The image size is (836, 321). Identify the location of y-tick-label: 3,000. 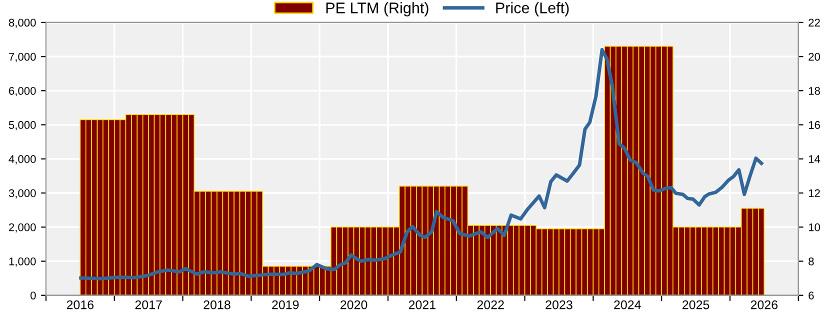
(22, 193).